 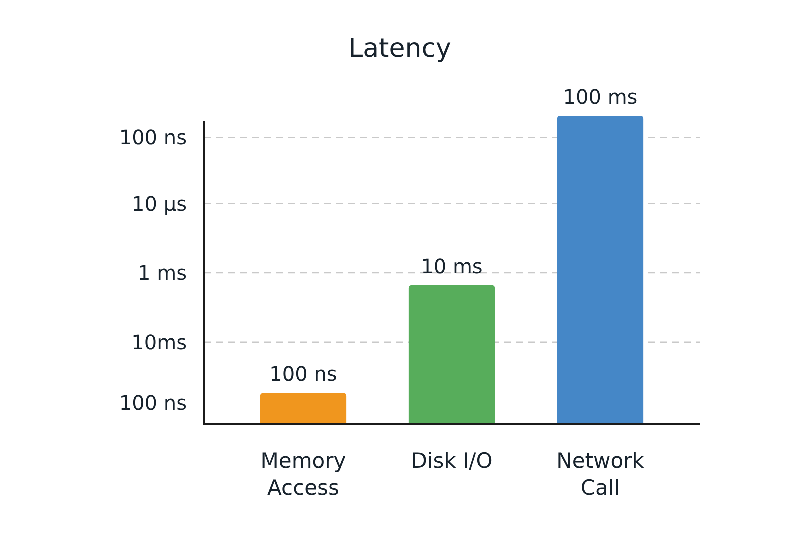 I want to click on annotation: 100 ms, so click(x=600, y=97).